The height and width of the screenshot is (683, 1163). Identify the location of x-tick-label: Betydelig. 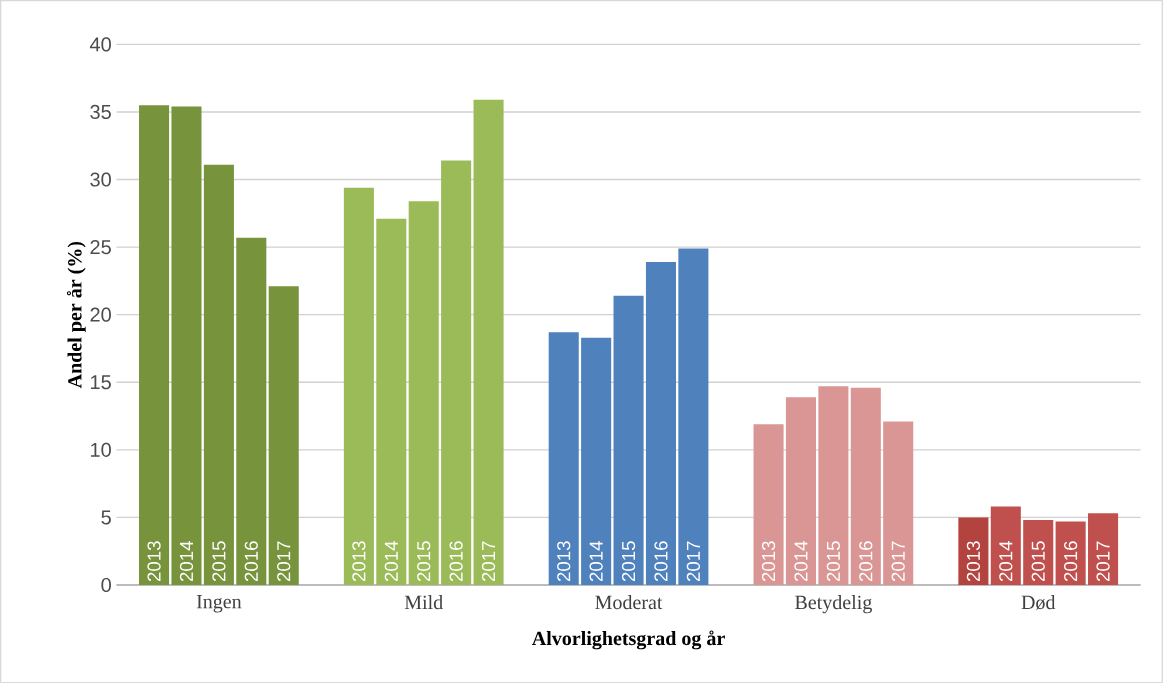
(833, 604).